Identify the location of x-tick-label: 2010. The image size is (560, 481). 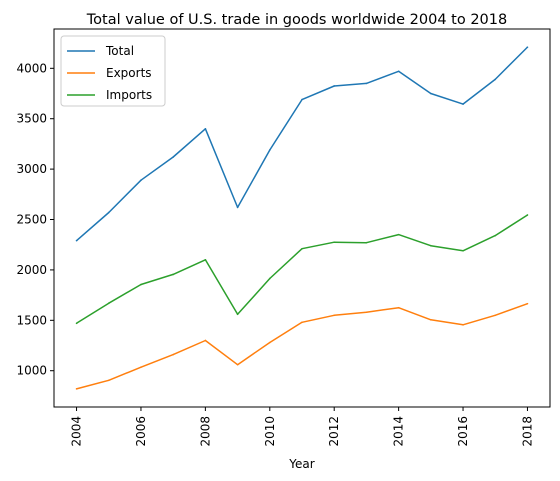
(270, 431).